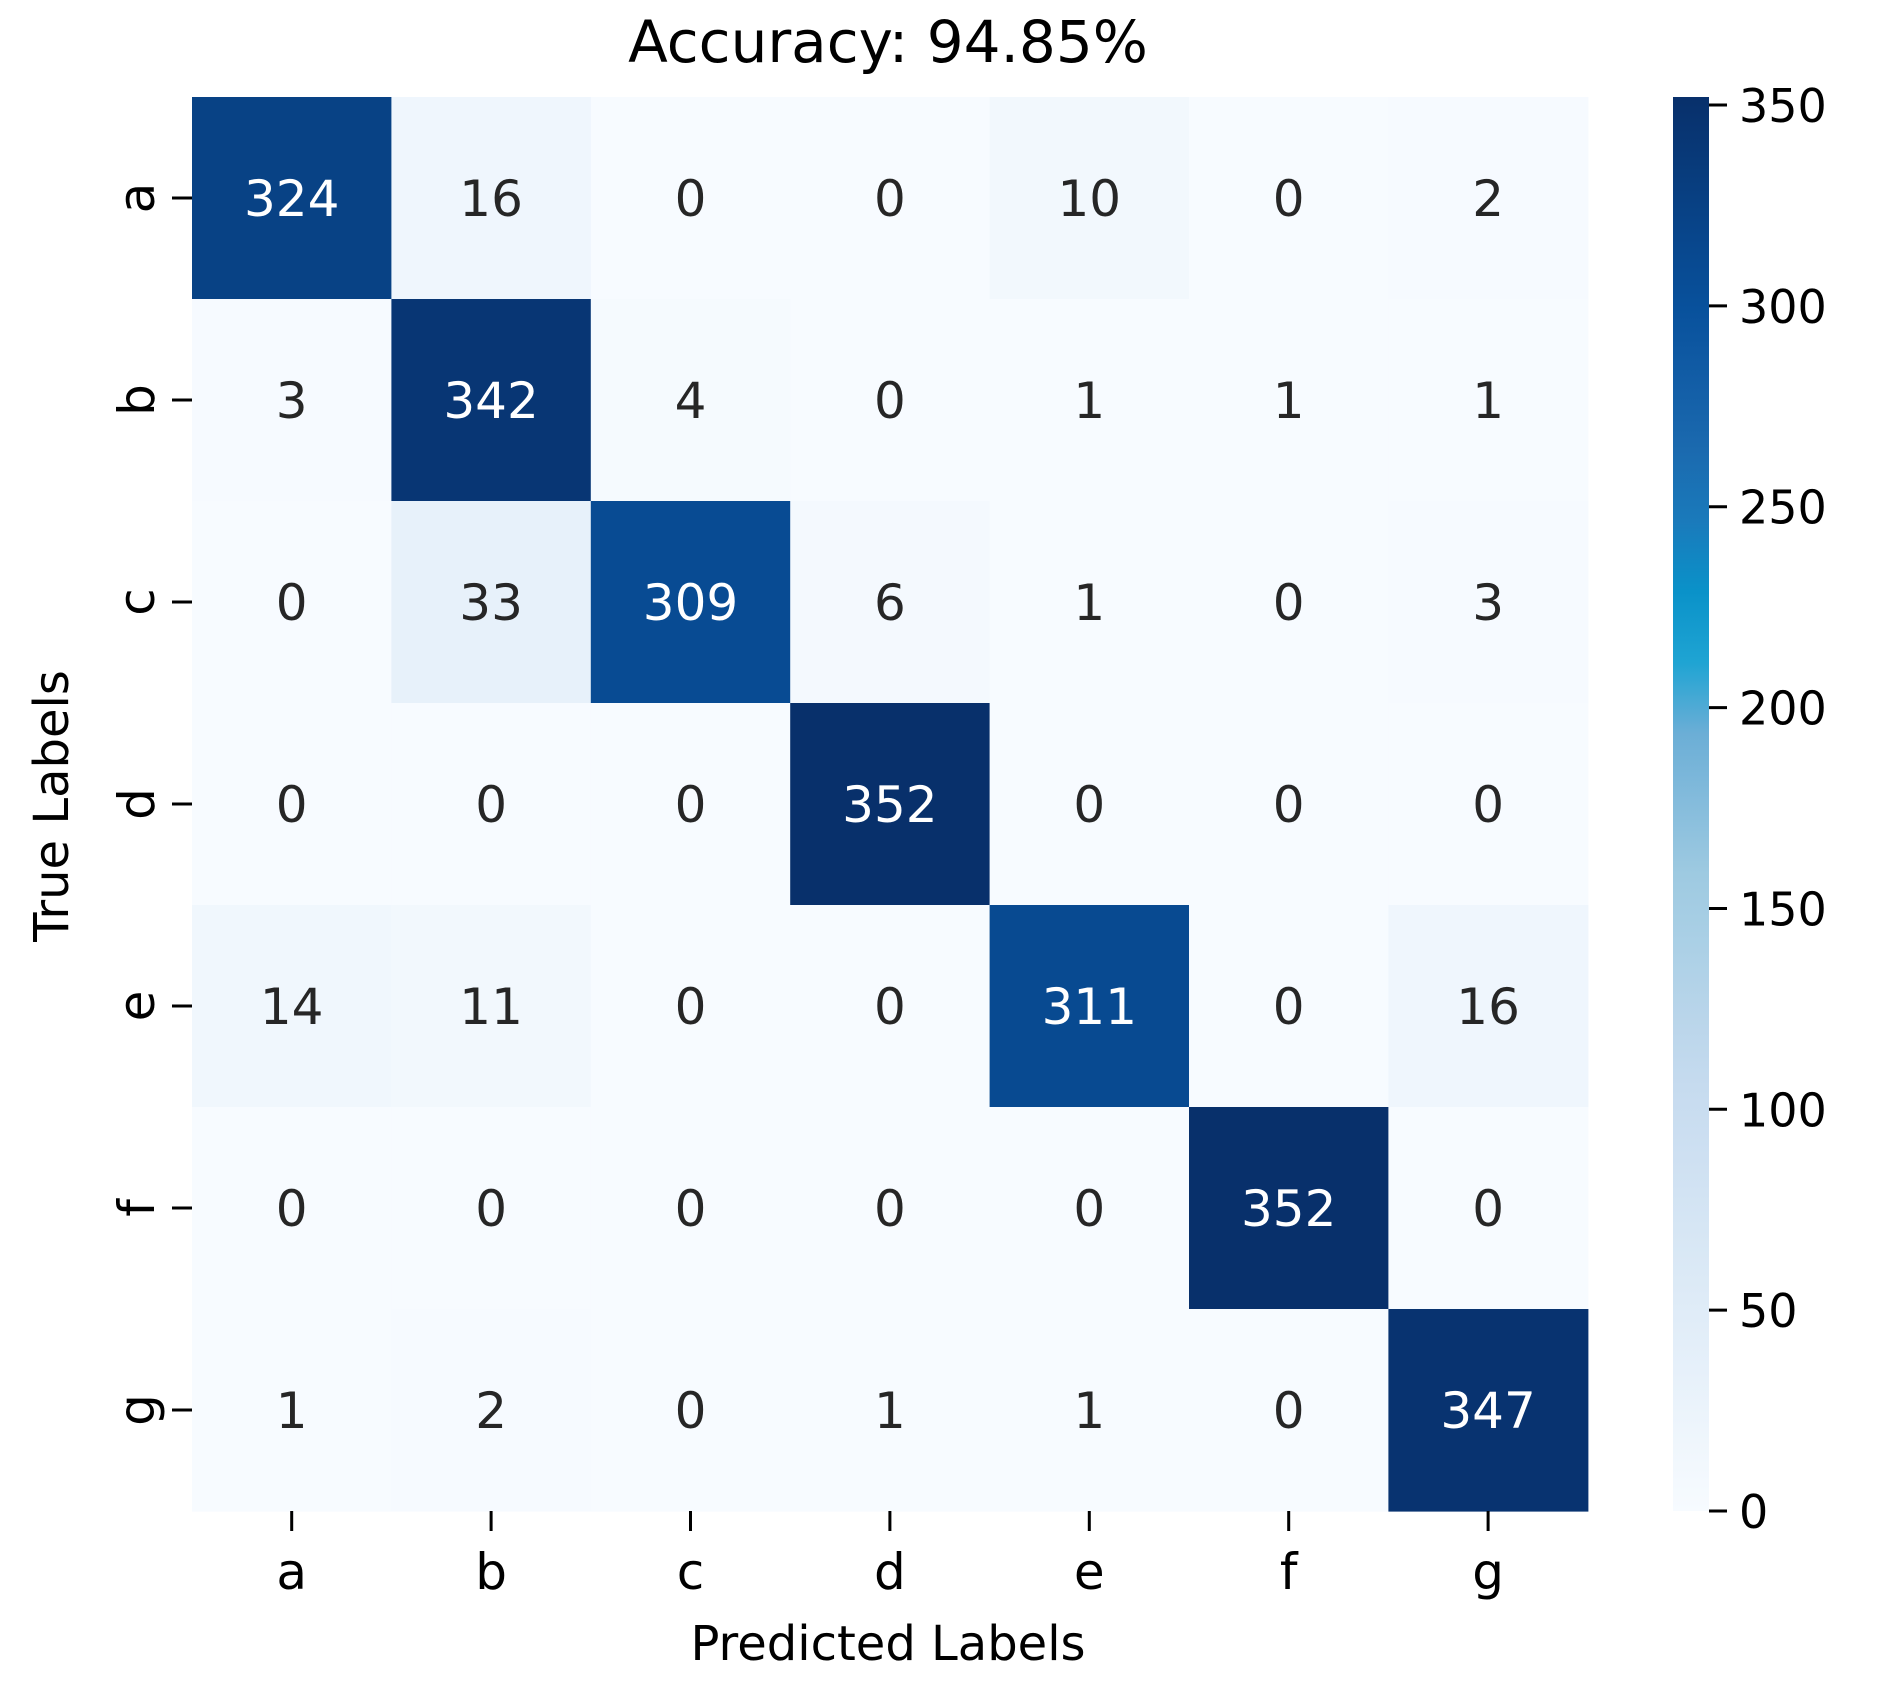 This screenshot has height=1681, width=1886. Describe the element at coordinates (137, 602) in the screenshot. I see `y-tick-label: c` at that location.